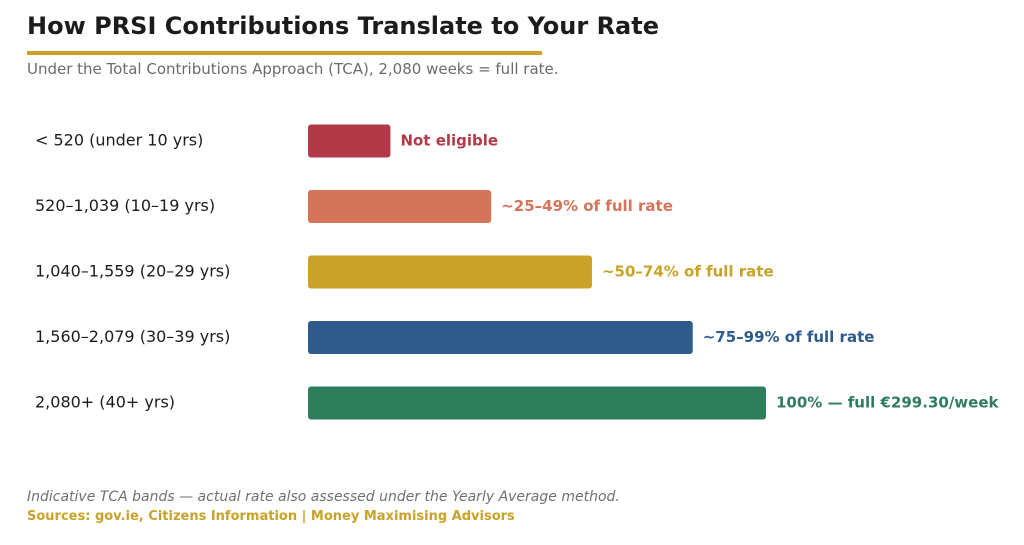 This screenshot has width=1024, height=545. I want to click on bar-value-label: ~25–49% of full rate, so click(587, 206).